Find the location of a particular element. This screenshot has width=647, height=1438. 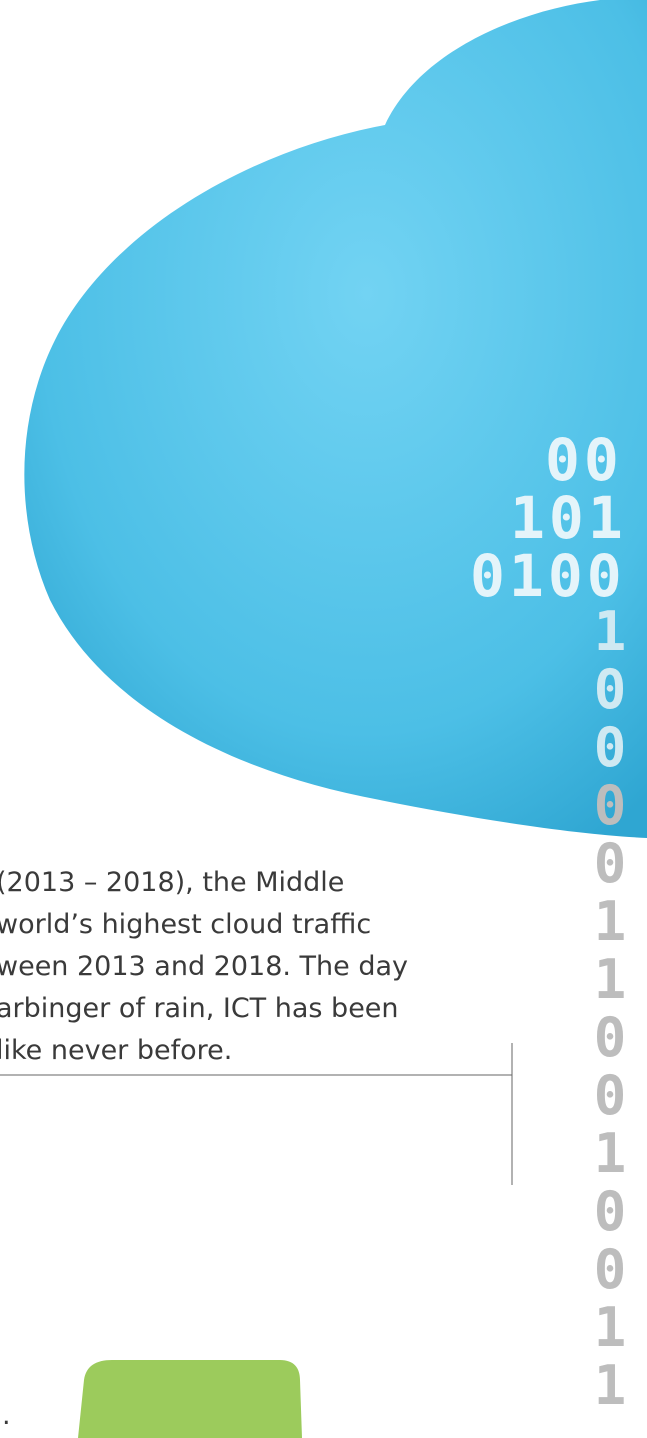

paragraph-line: like never before. is located at coordinates (116, 1050).